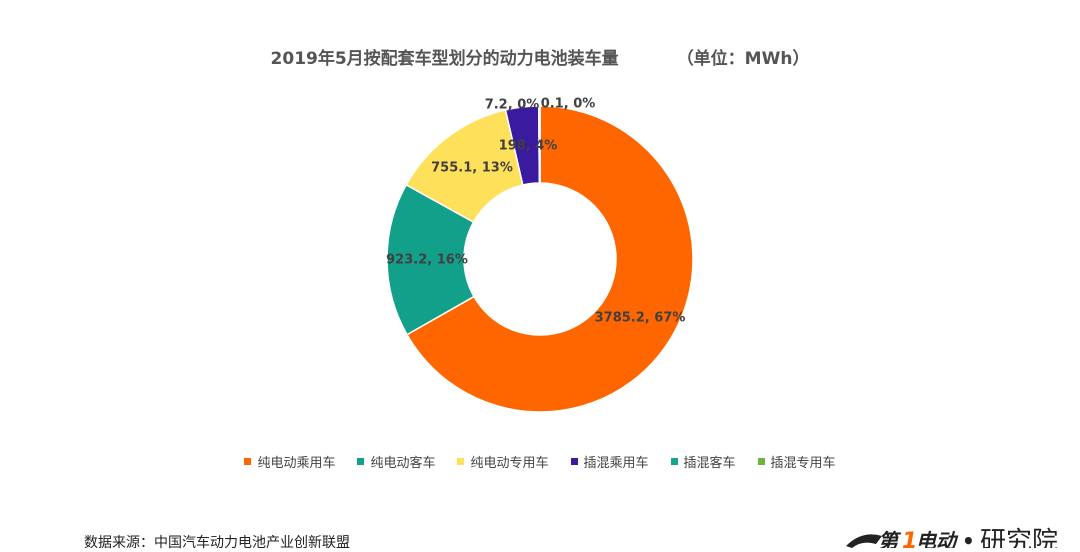 This screenshot has height=552, width=1080. What do you see at coordinates (472, 168) in the screenshot?
I see `data-label: 755.1, 13%` at bounding box center [472, 168].